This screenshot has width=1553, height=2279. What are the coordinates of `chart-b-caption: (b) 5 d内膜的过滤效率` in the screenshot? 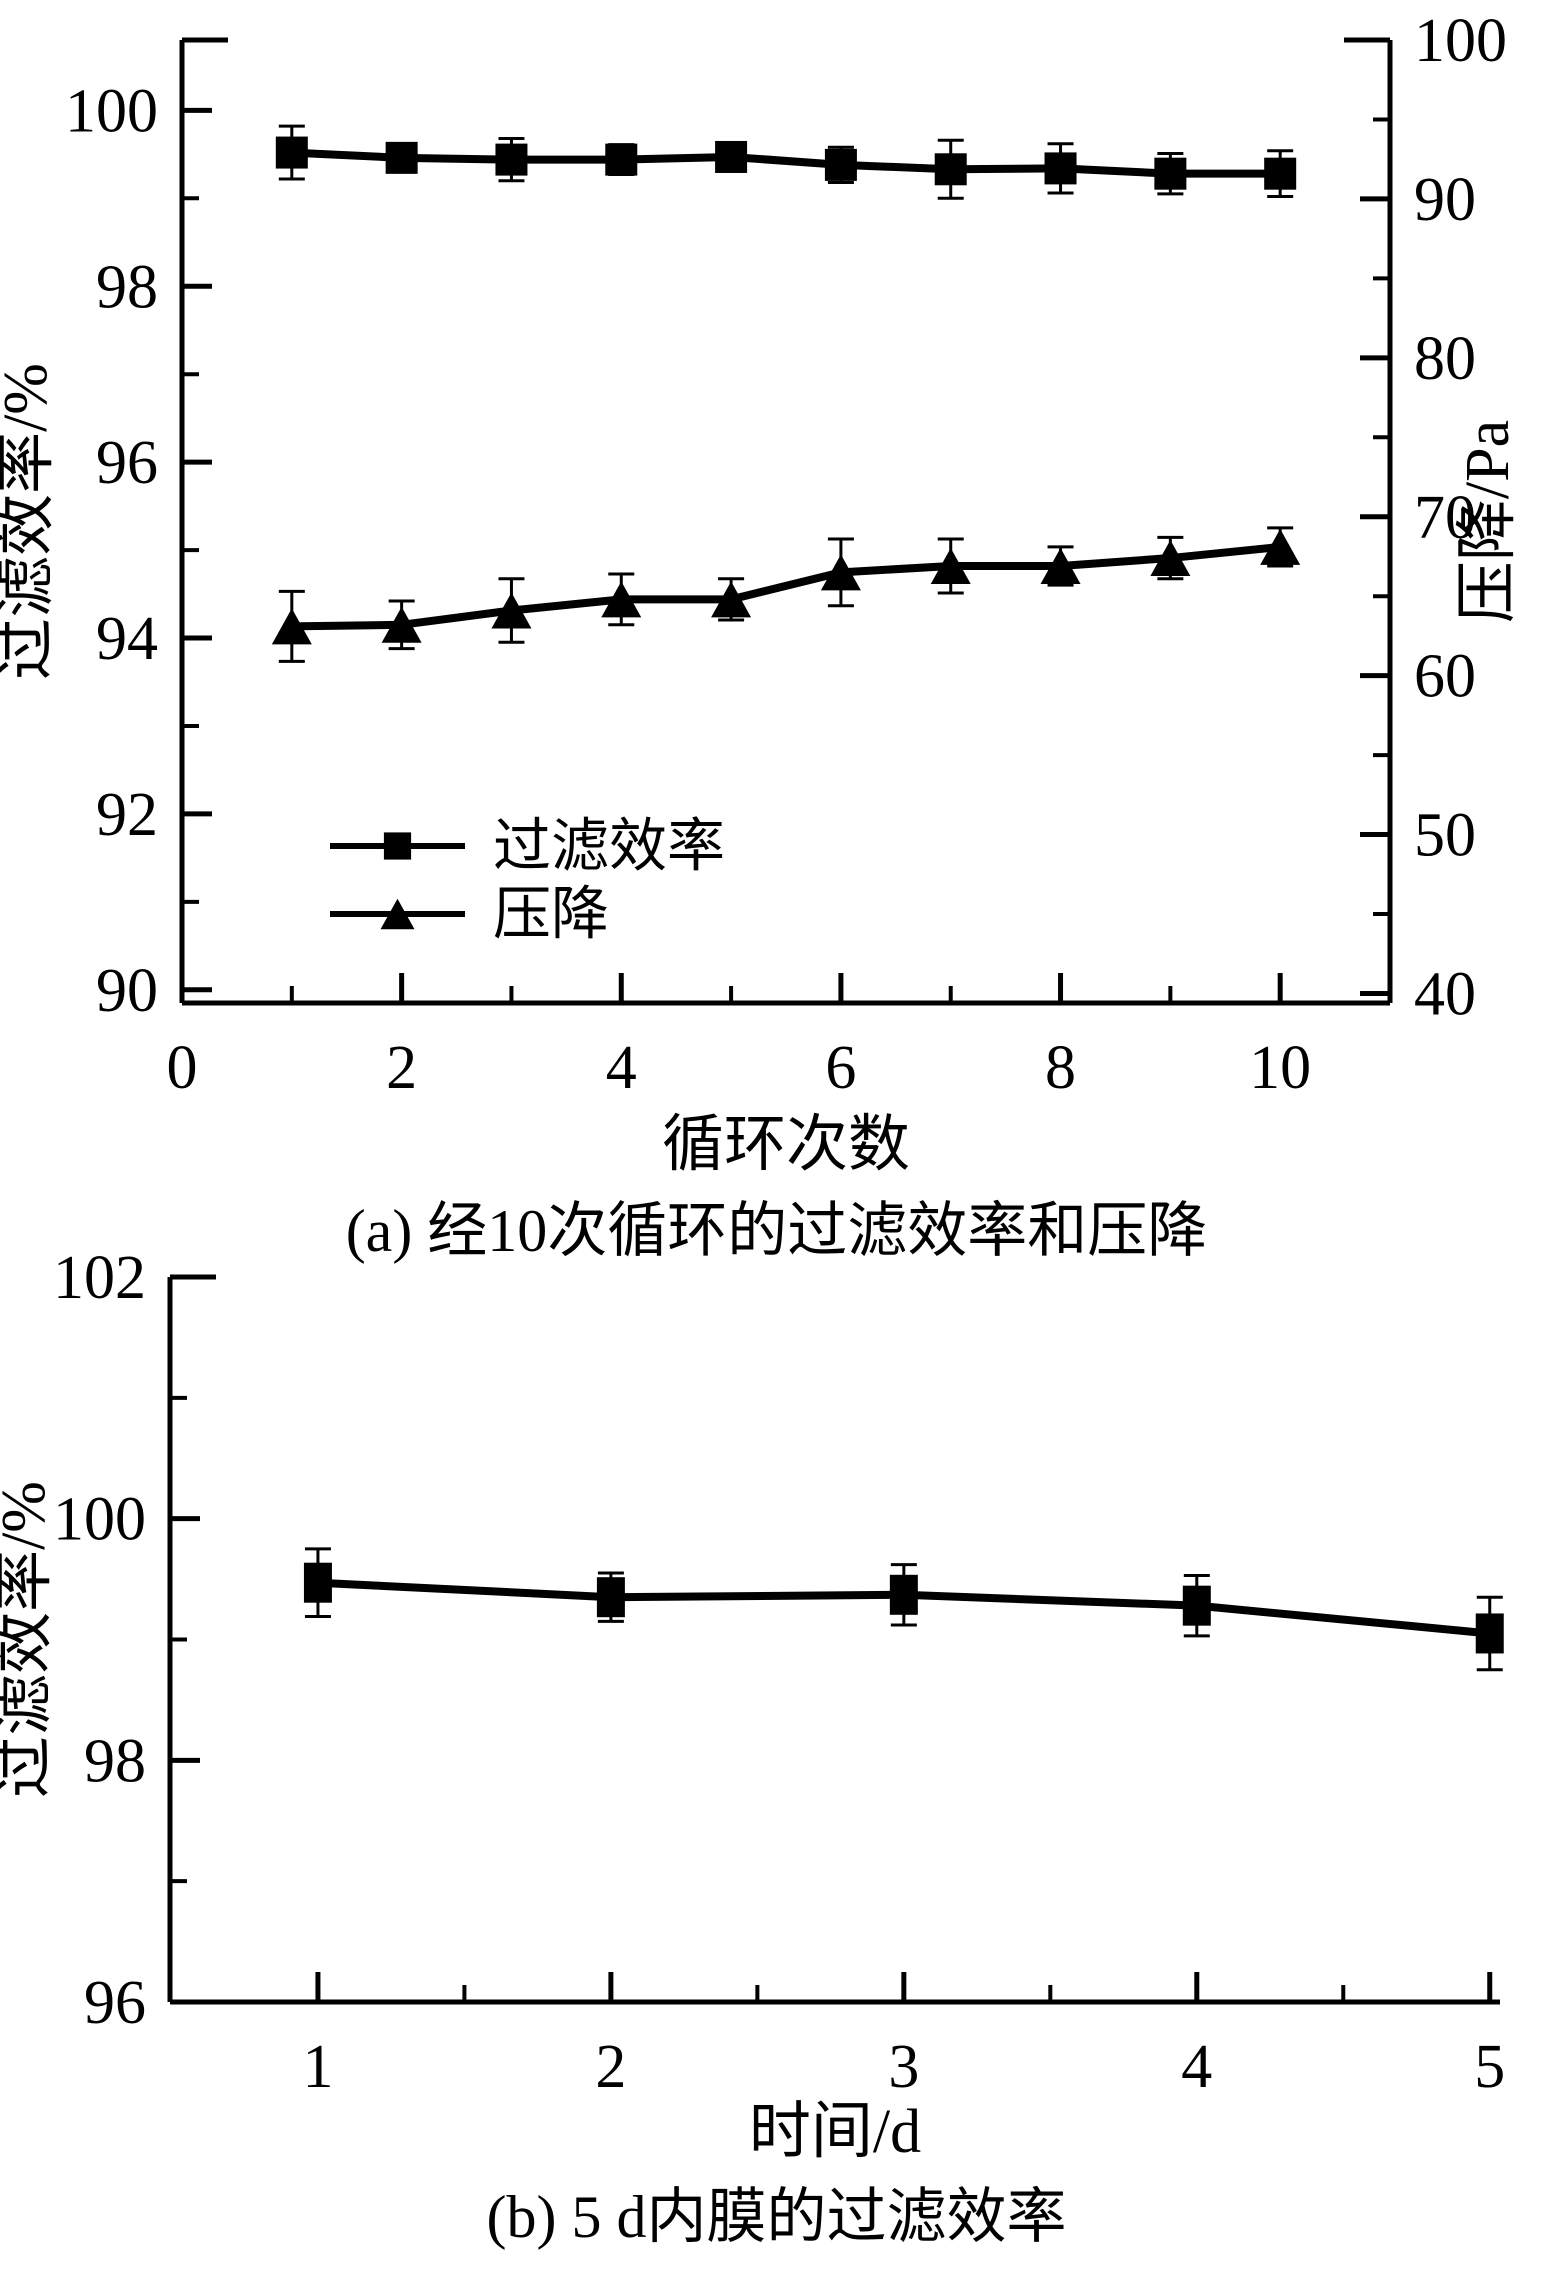 It's located at (776, 2217).